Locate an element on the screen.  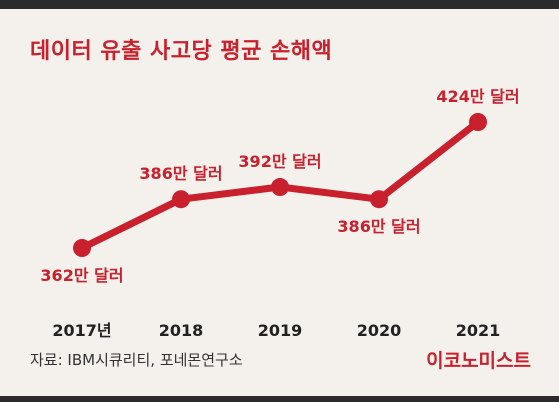
chart-title: 데이터 유출 사고당 평균 손해액 is located at coordinates (181, 51).